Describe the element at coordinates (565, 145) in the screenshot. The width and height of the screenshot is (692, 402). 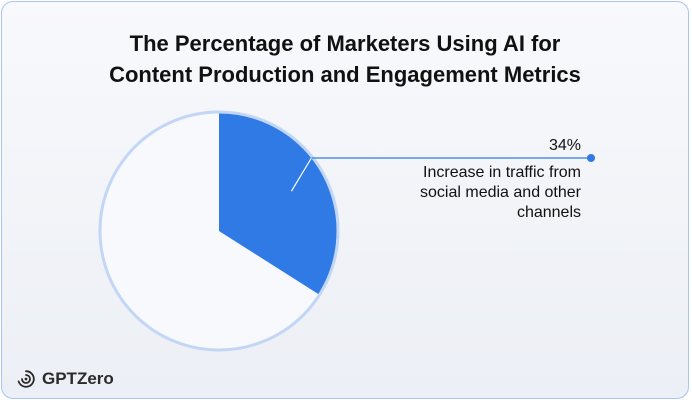
I see `slice-value-label: 34%` at that location.